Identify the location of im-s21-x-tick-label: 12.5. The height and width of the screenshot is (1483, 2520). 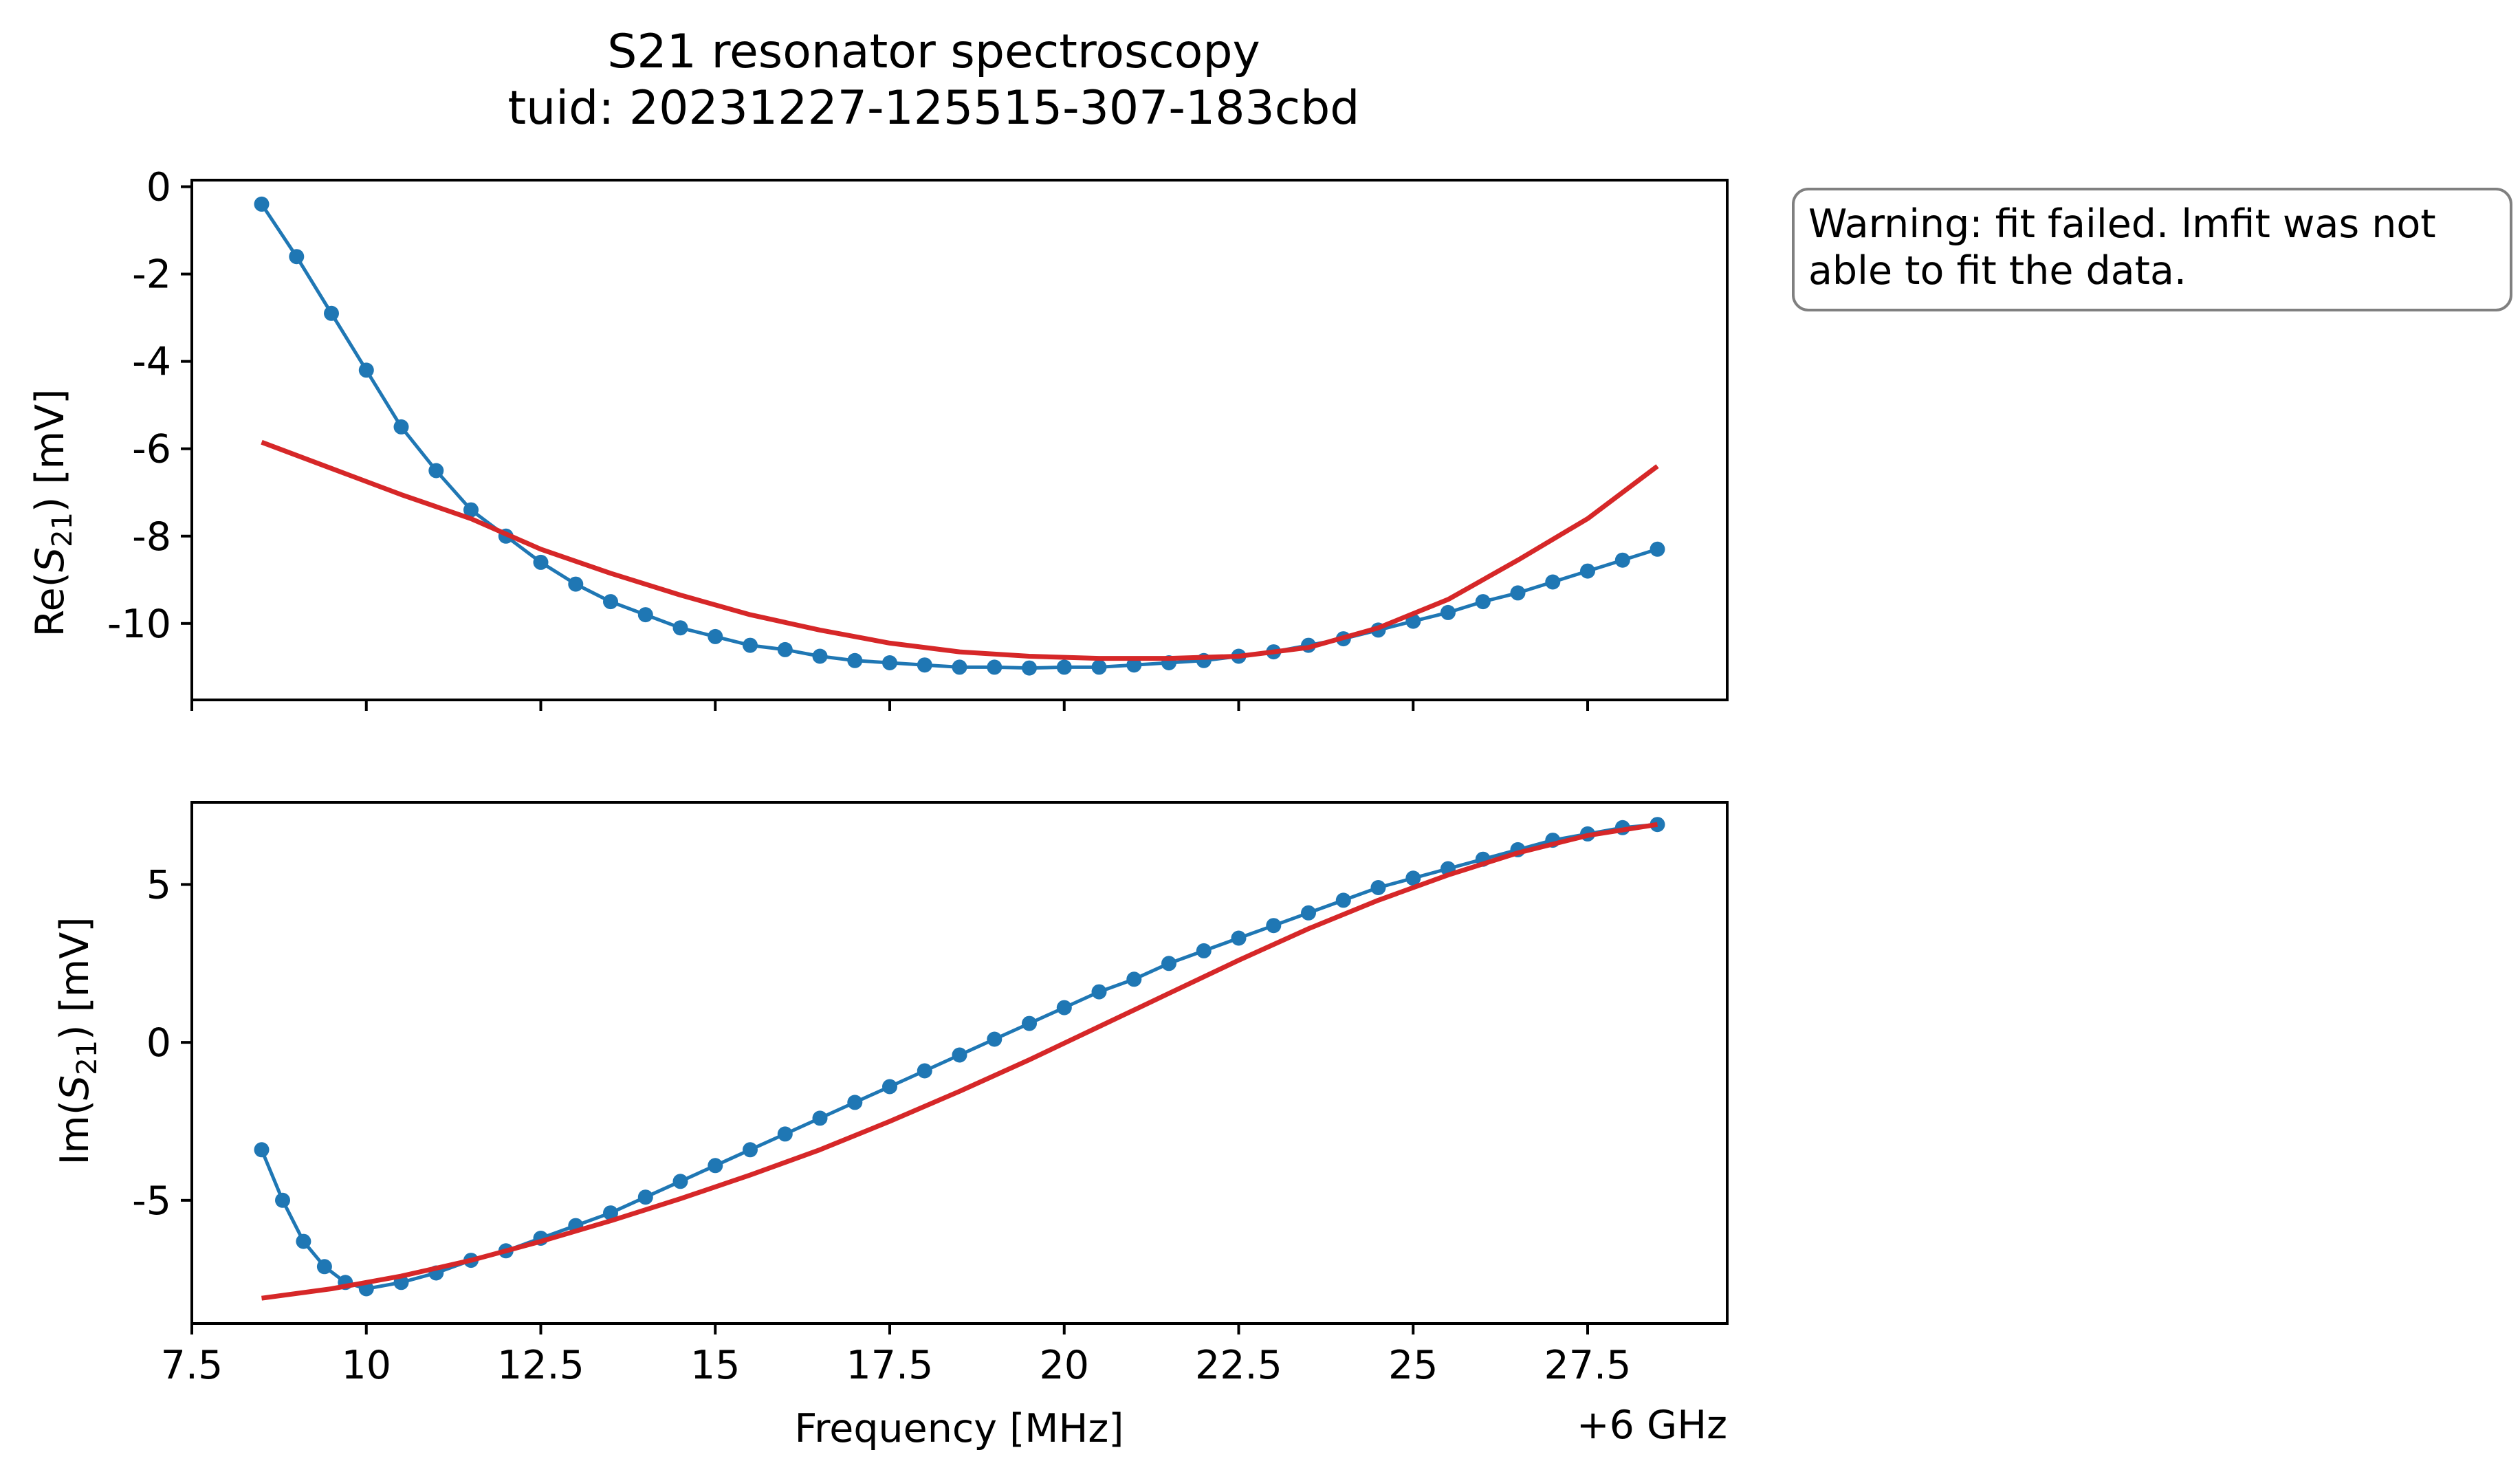
(540, 1366).